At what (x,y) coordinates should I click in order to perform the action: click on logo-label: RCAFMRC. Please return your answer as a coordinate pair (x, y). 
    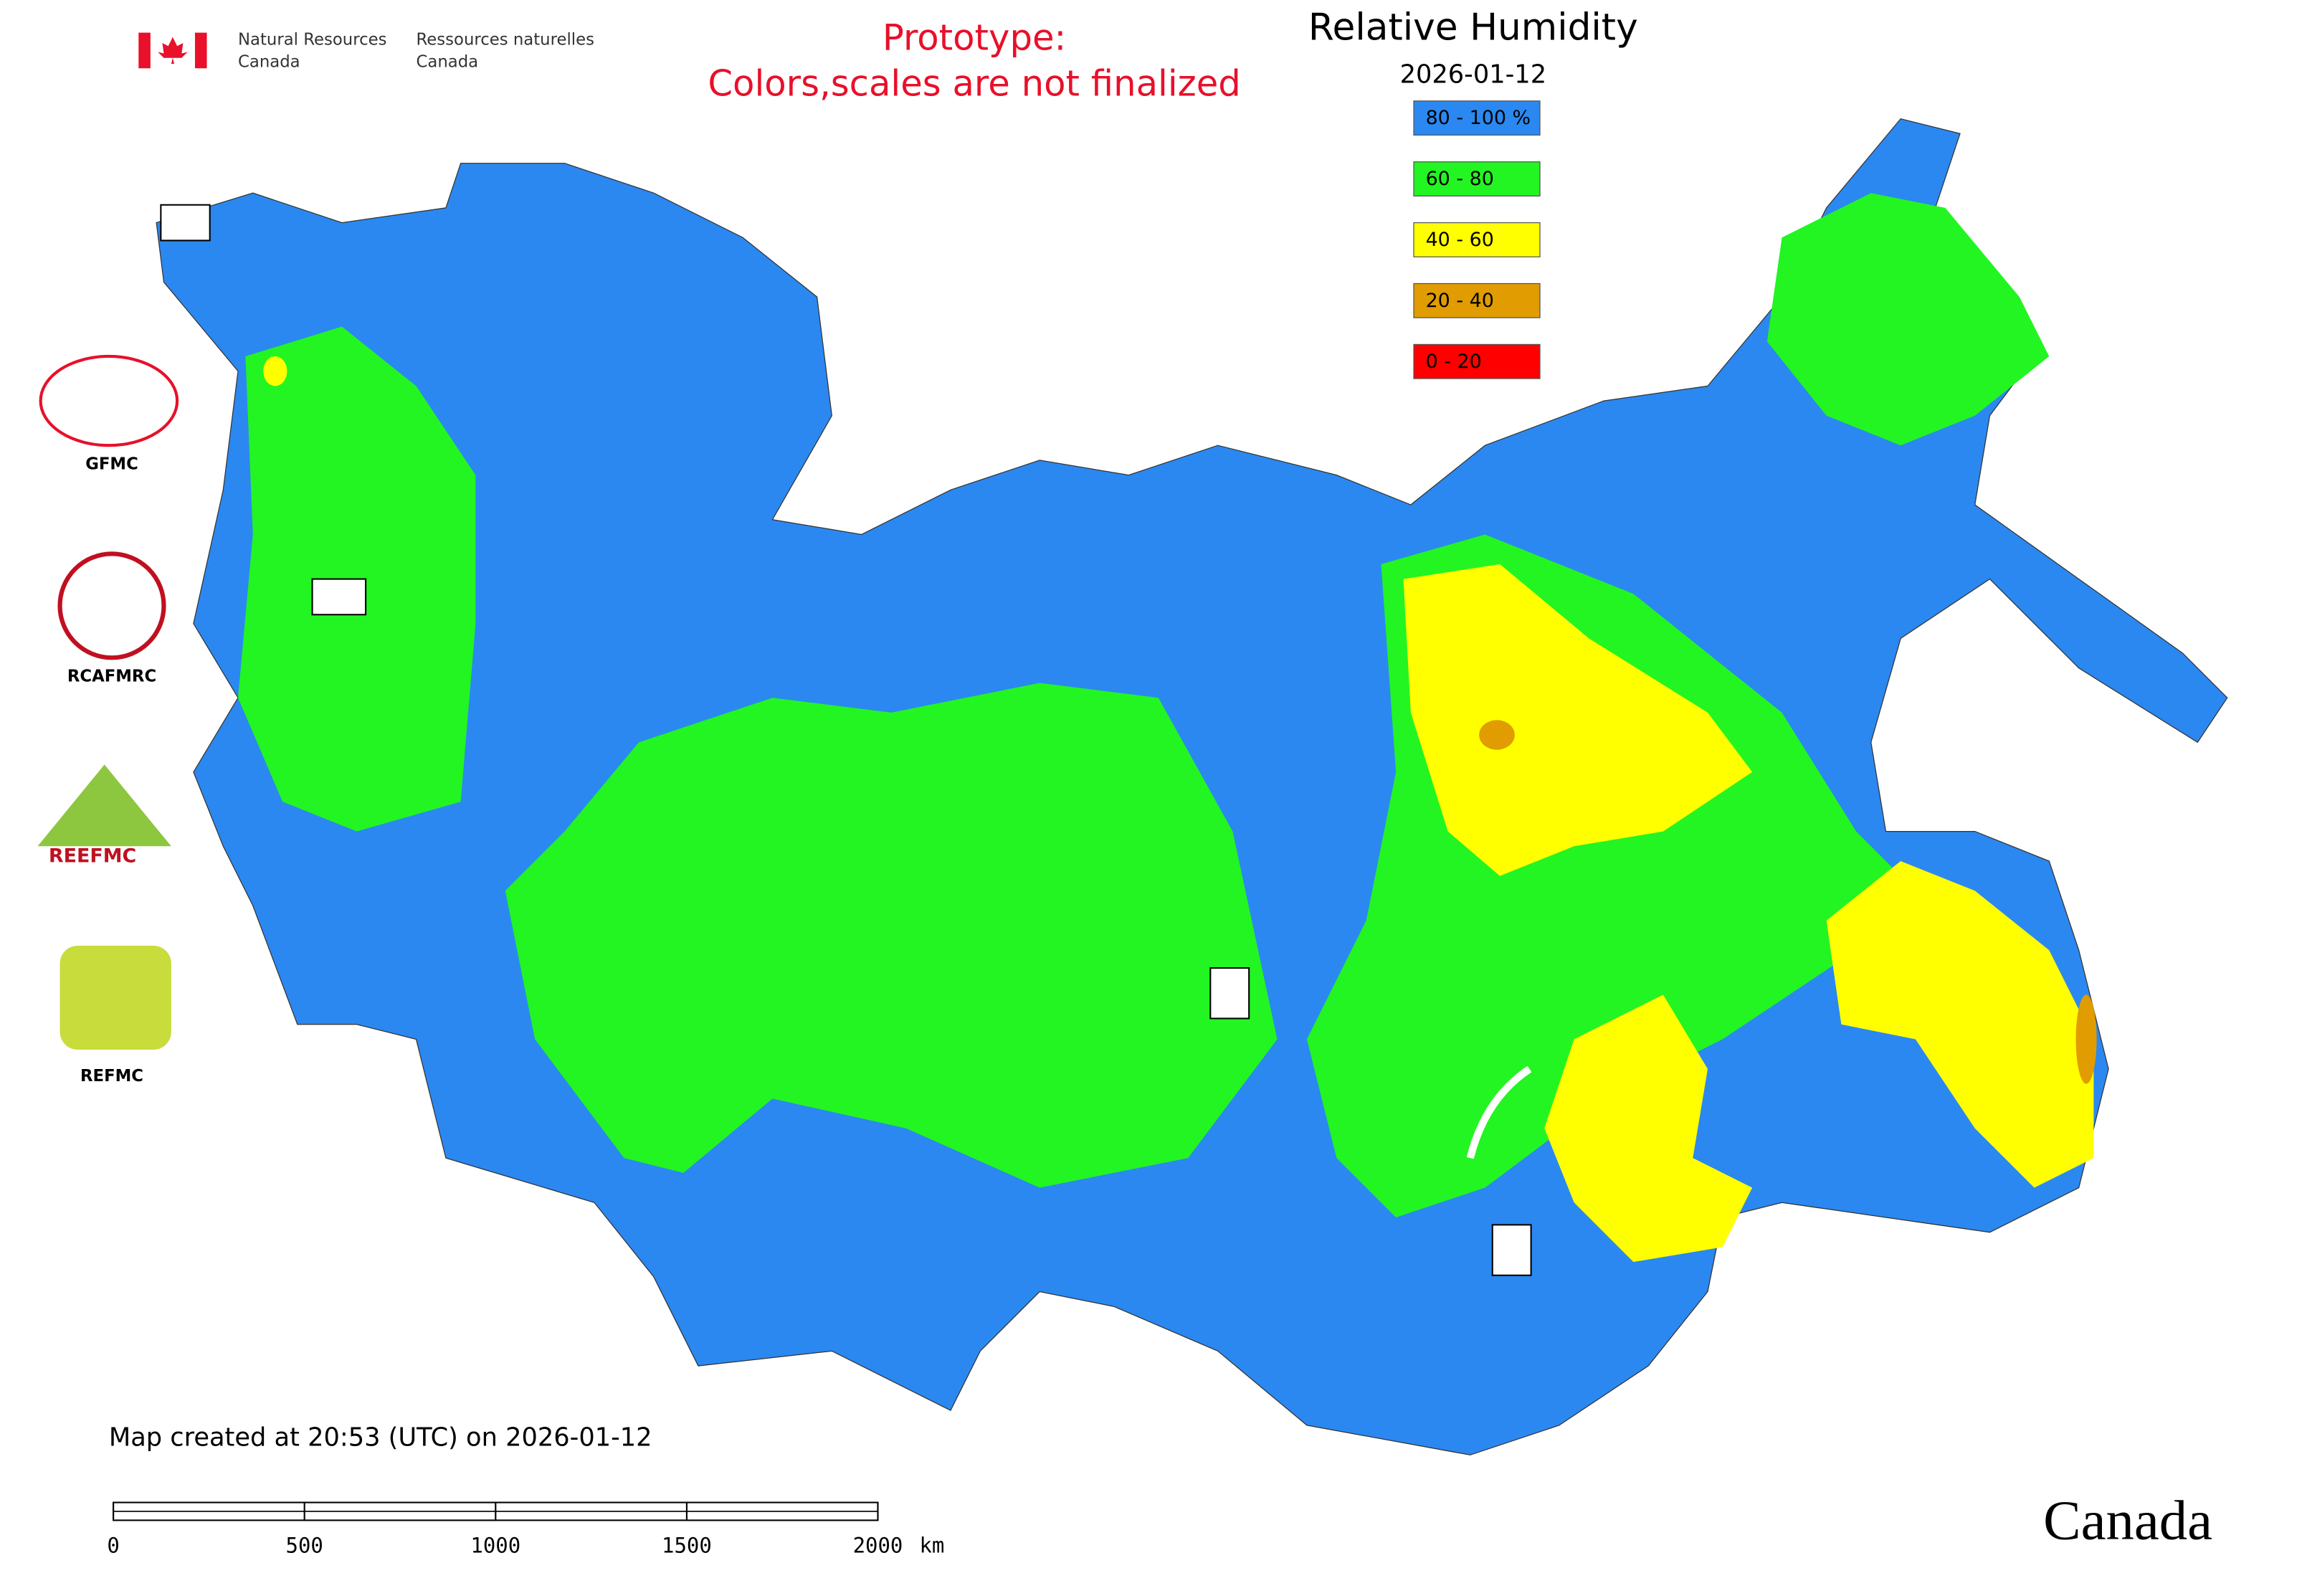
    Looking at the image, I should click on (112, 677).